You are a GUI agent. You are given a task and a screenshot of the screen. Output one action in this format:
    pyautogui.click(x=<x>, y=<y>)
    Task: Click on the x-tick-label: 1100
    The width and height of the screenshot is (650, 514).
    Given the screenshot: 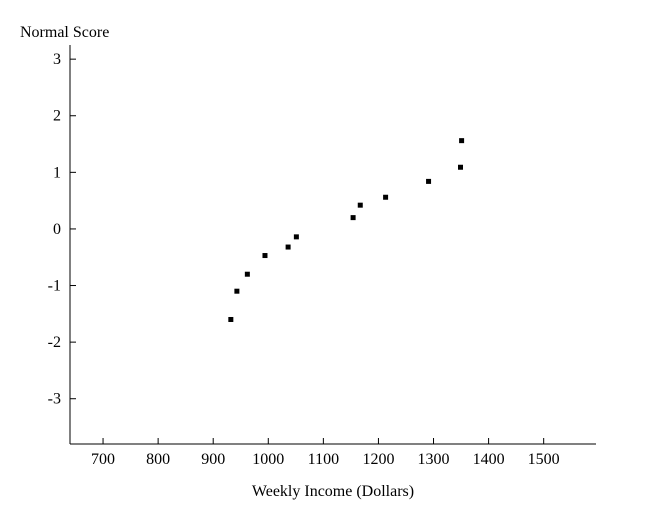 What is the action you would take?
    pyautogui.click(x=323, y=459)
    